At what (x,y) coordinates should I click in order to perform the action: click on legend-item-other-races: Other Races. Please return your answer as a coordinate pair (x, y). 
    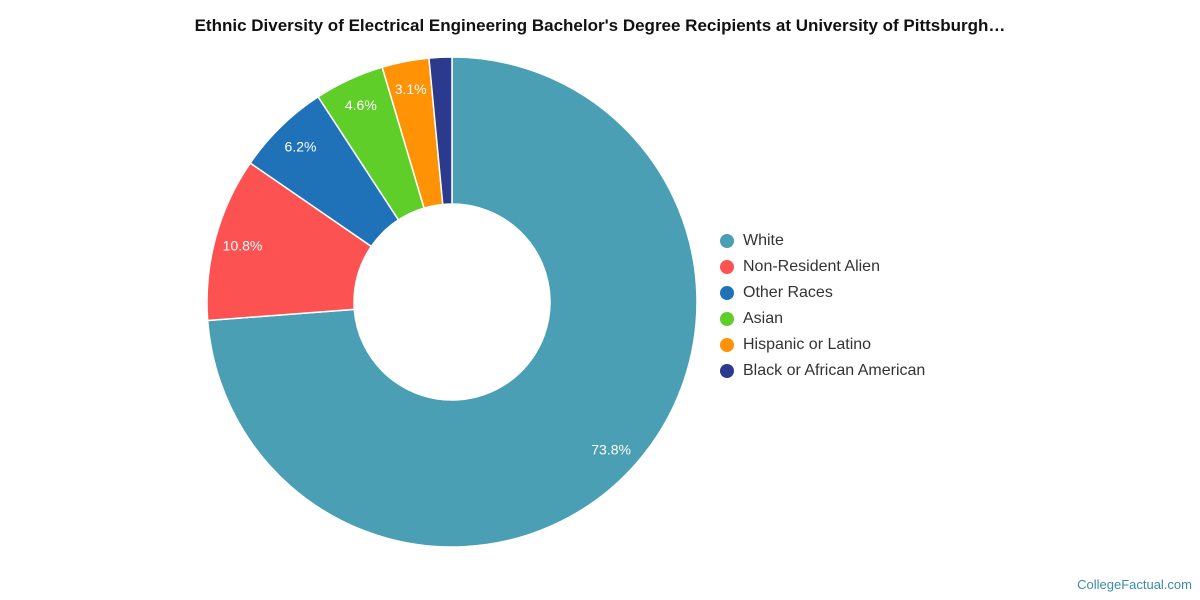
    Looking at the image, I should click on (822, 293).